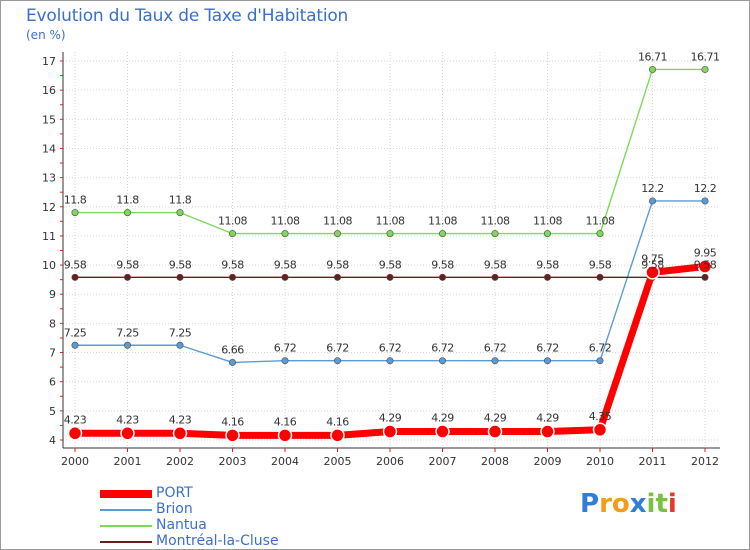 This screenshot has width=750, height=550. What do you see at coordinates (605, 504) in the screenshot?
I see `logo-letter: r` at bounding box center [605, 504].